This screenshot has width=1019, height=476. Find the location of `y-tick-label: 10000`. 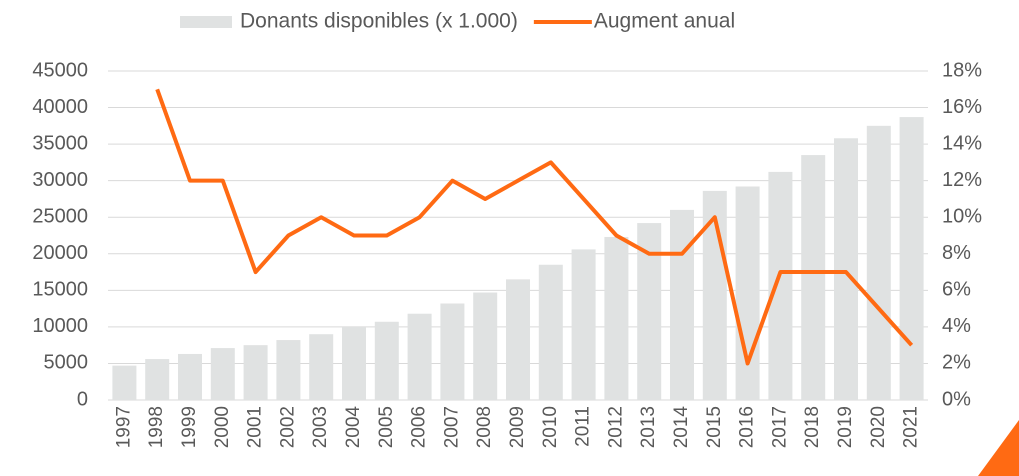

y-tick-label: 10000 is located at coordinates (60, 326).